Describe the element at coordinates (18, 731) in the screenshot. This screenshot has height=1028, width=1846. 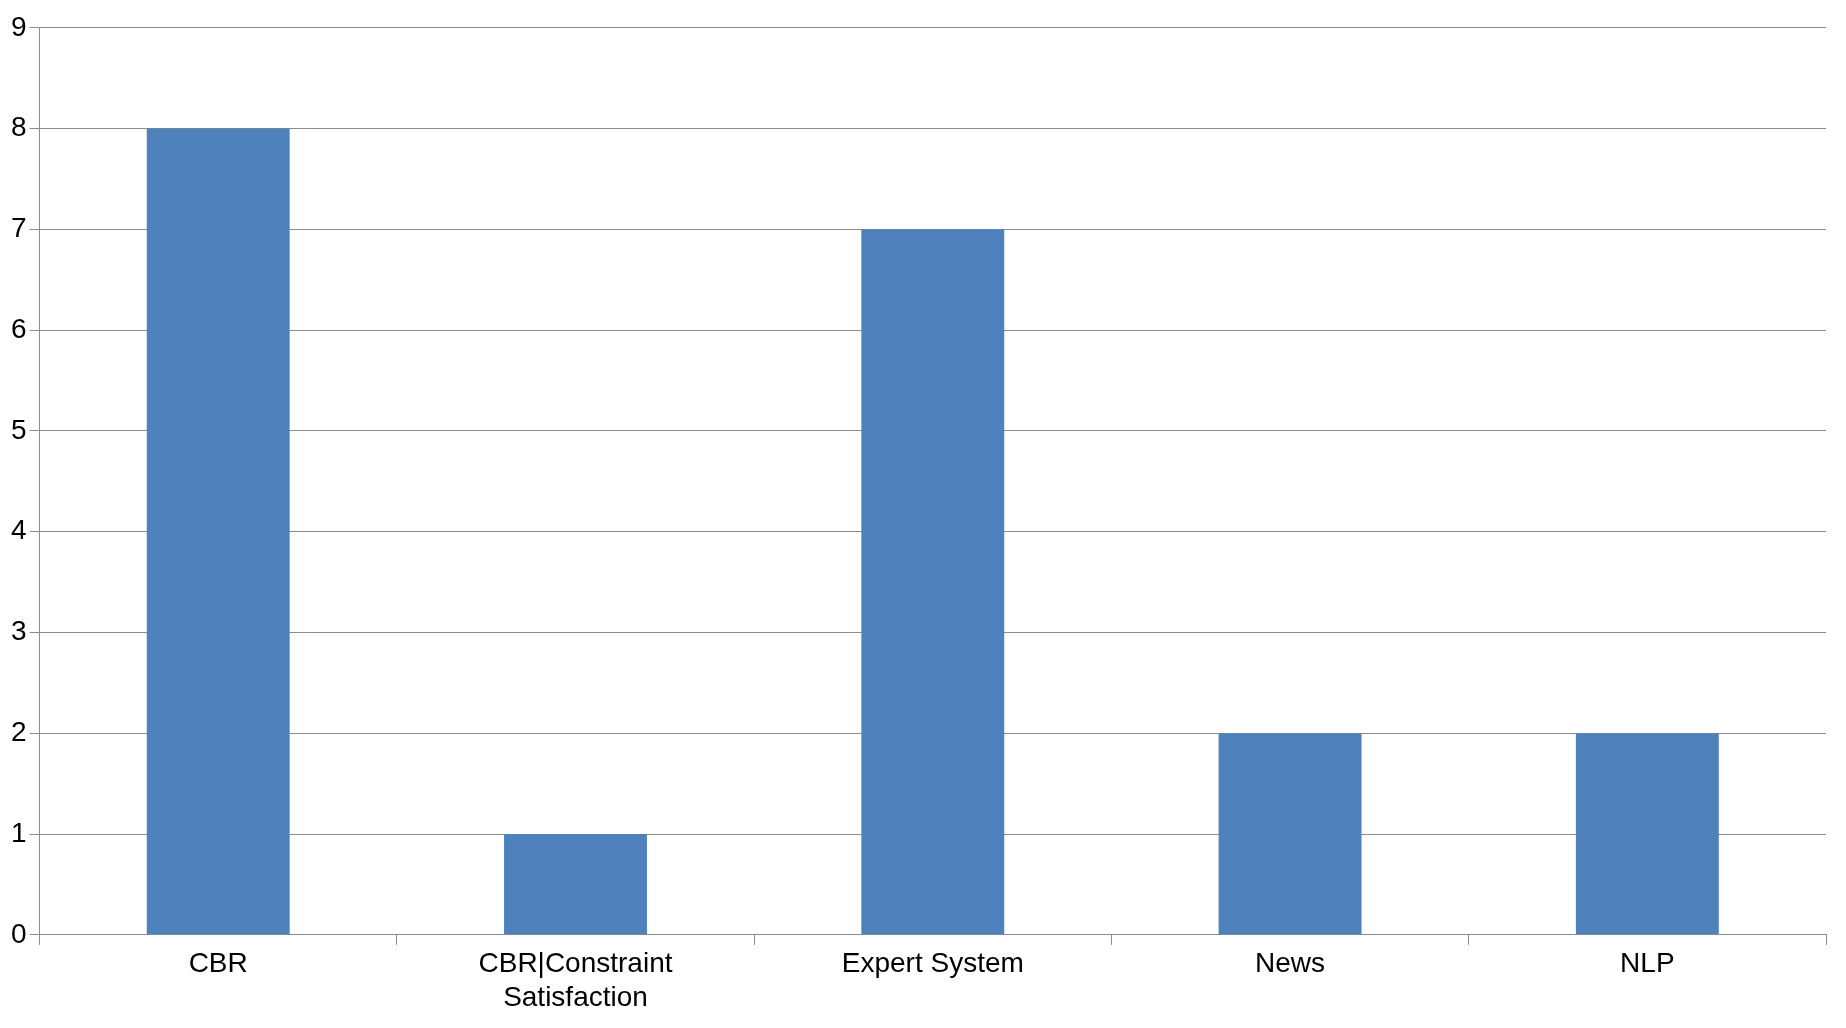
I see `y-tick-label: 2` at that location.